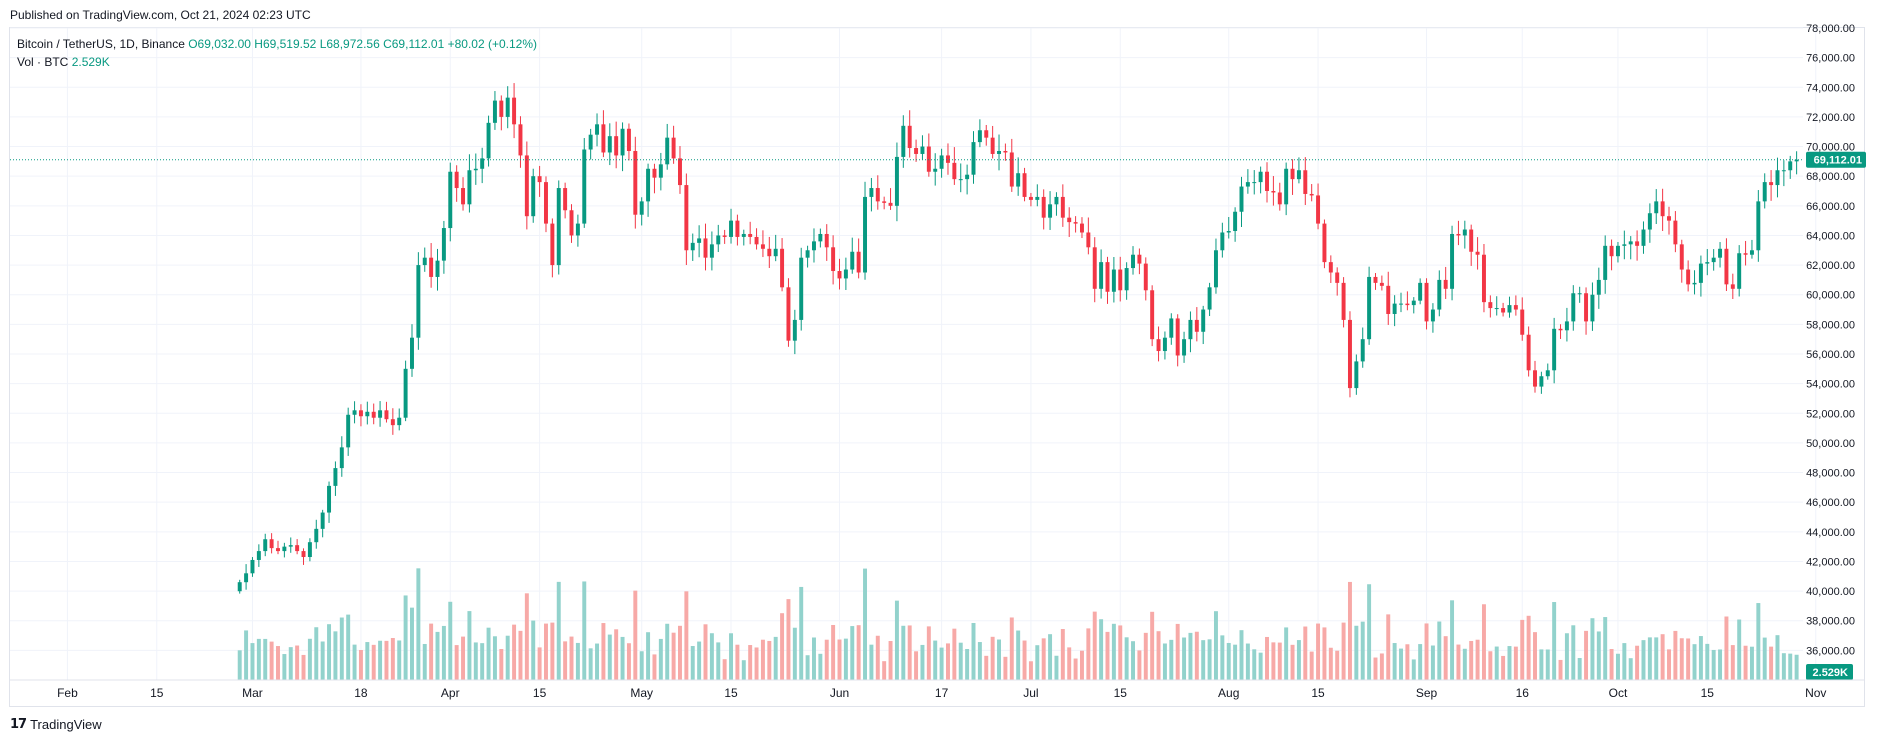  I want to click on legend-low: L68,972.56, so click(349, 44).